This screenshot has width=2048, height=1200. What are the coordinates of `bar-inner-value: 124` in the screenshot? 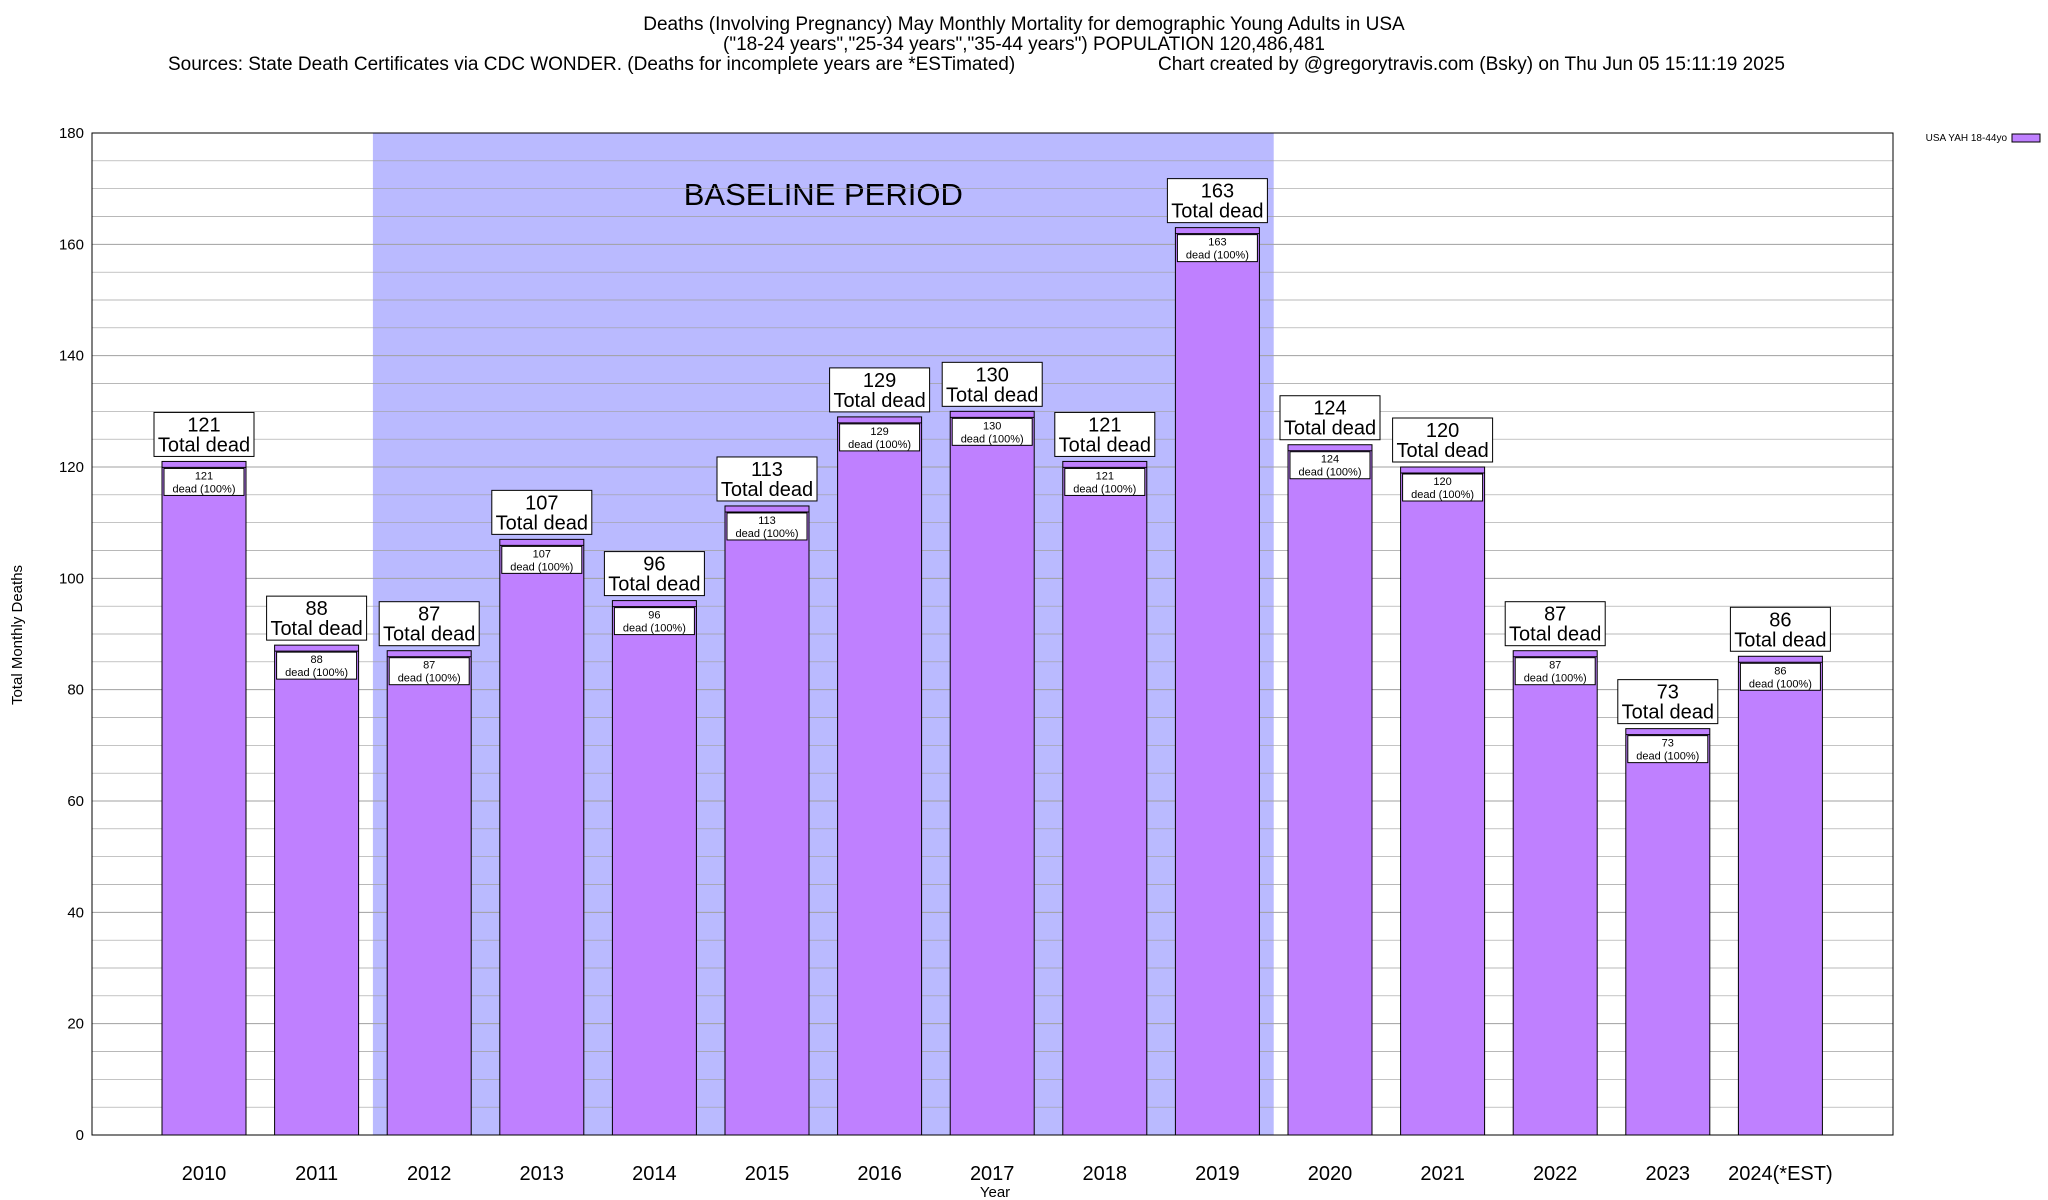 It's located at (1330, 460).